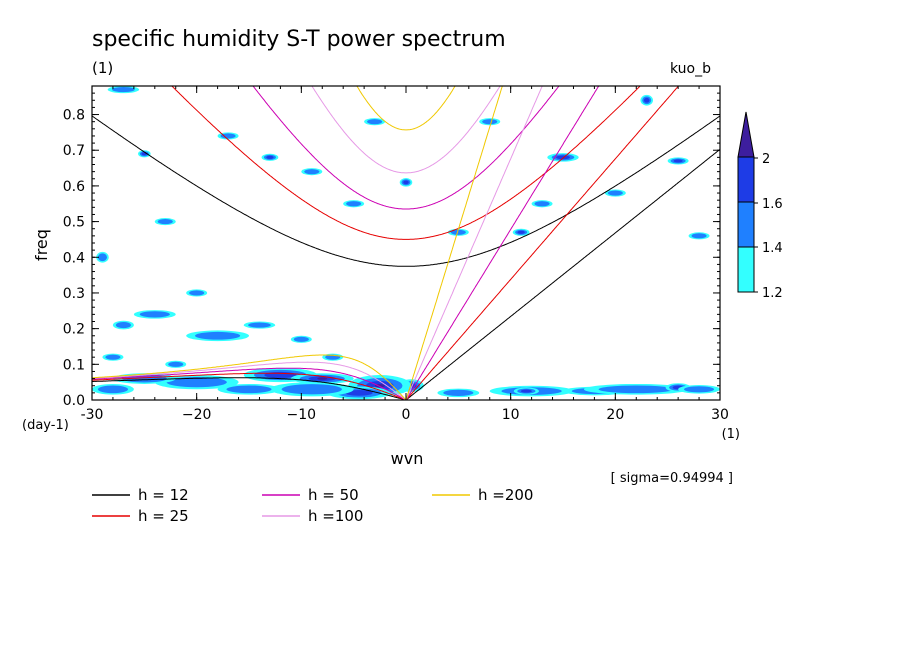 Image resolution: width=904 pixels, height=654 pixels. I want to click on x-tick-label: -30, so click(92, 415).